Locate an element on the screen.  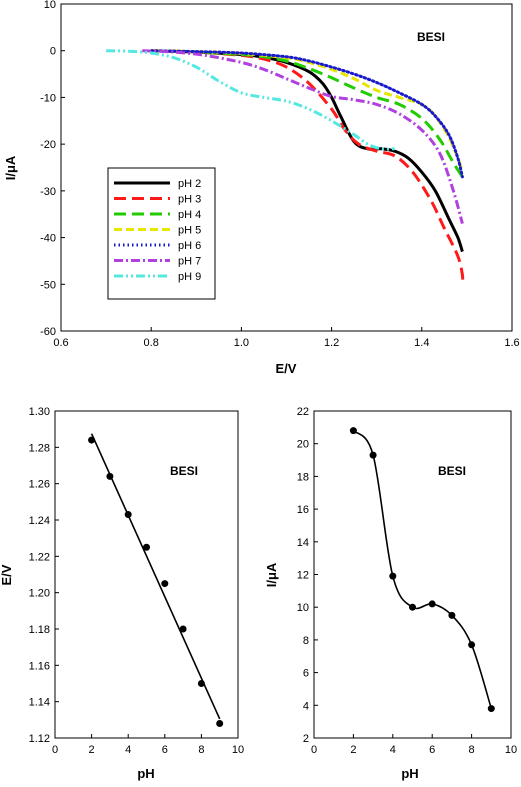
ep-y-tick-label: 1.30 is located at coordinates (39, 412).